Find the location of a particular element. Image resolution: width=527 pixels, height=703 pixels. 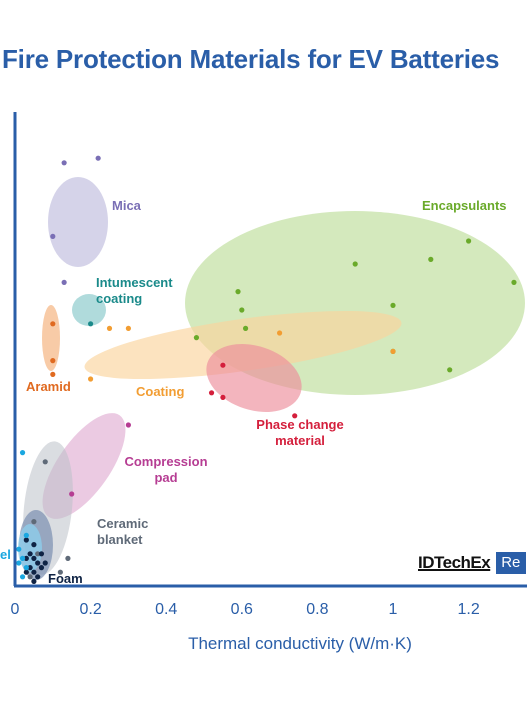

x-tick-label: 0.6 is located at coordinates (242, 609).